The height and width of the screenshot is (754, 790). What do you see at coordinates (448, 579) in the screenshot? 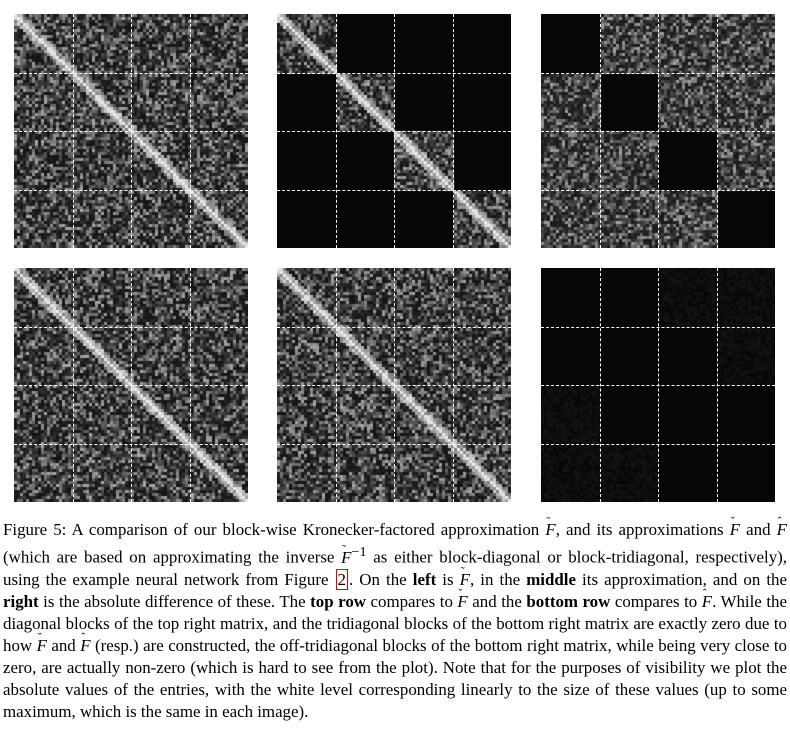
I see `caption-text: is` at bounding box center [448, 579].